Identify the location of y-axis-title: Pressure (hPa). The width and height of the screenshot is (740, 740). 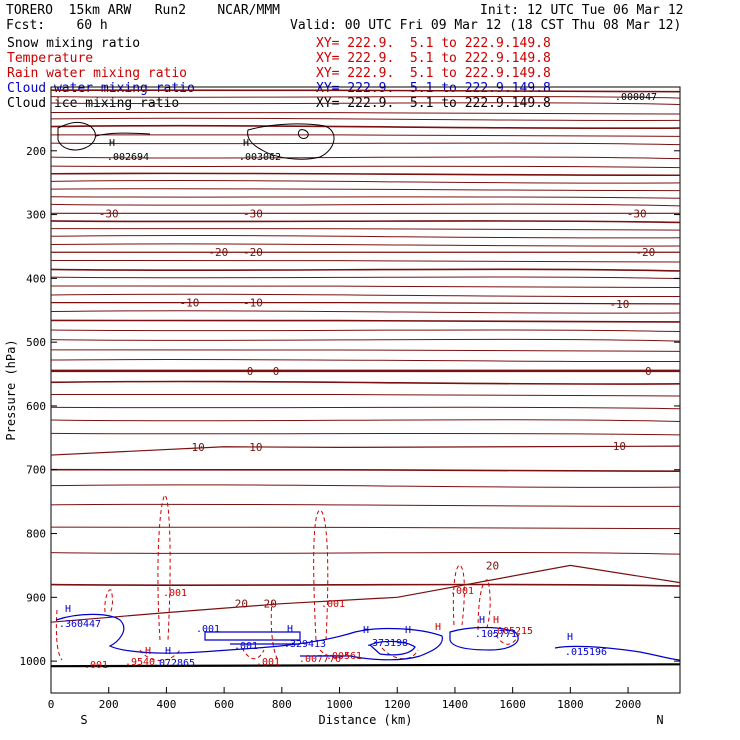
(11, 389).